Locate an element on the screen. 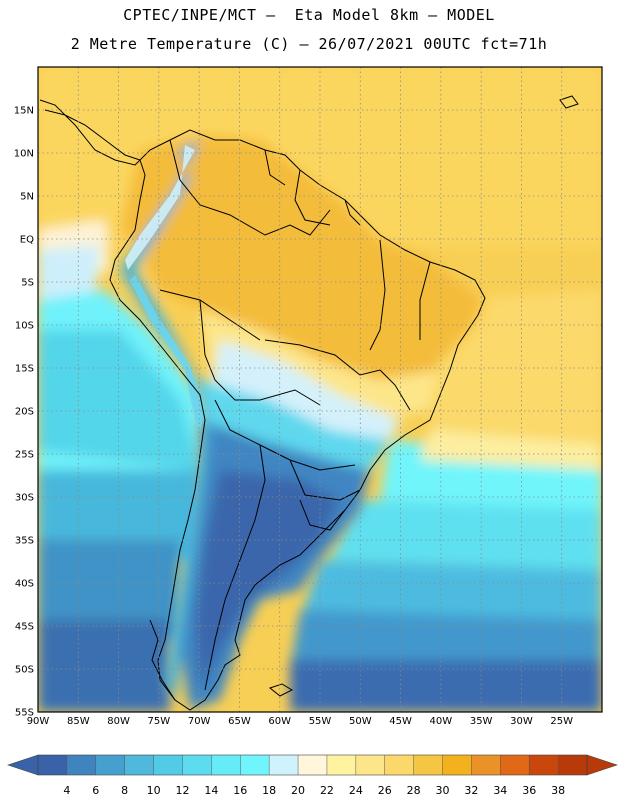 The height and width of the screenshot is (800, 618). lon-tick-label: 30W is located at coordinates (521, 721).